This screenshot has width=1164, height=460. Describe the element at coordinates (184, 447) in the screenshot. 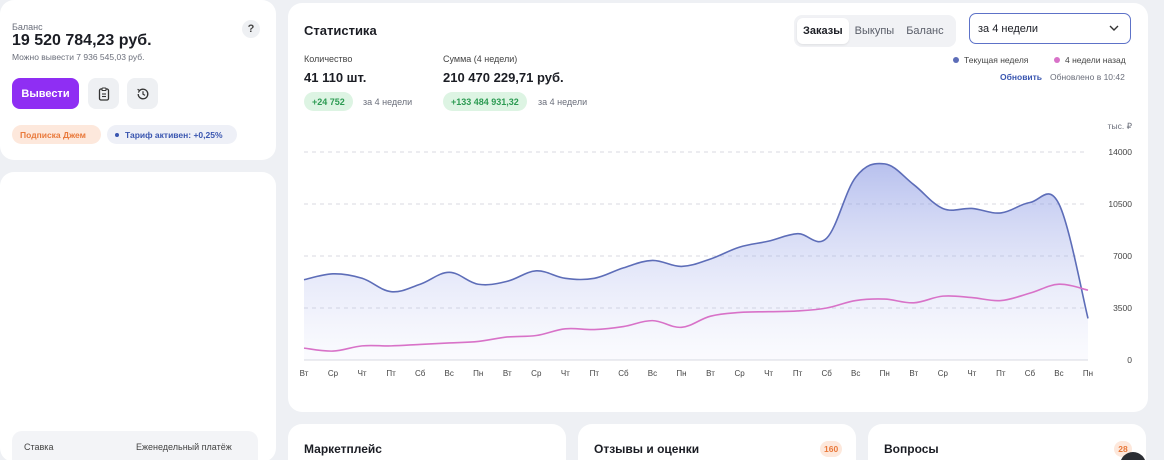

I see `weekly-payment-label: Еженедельный платёж` at that location.